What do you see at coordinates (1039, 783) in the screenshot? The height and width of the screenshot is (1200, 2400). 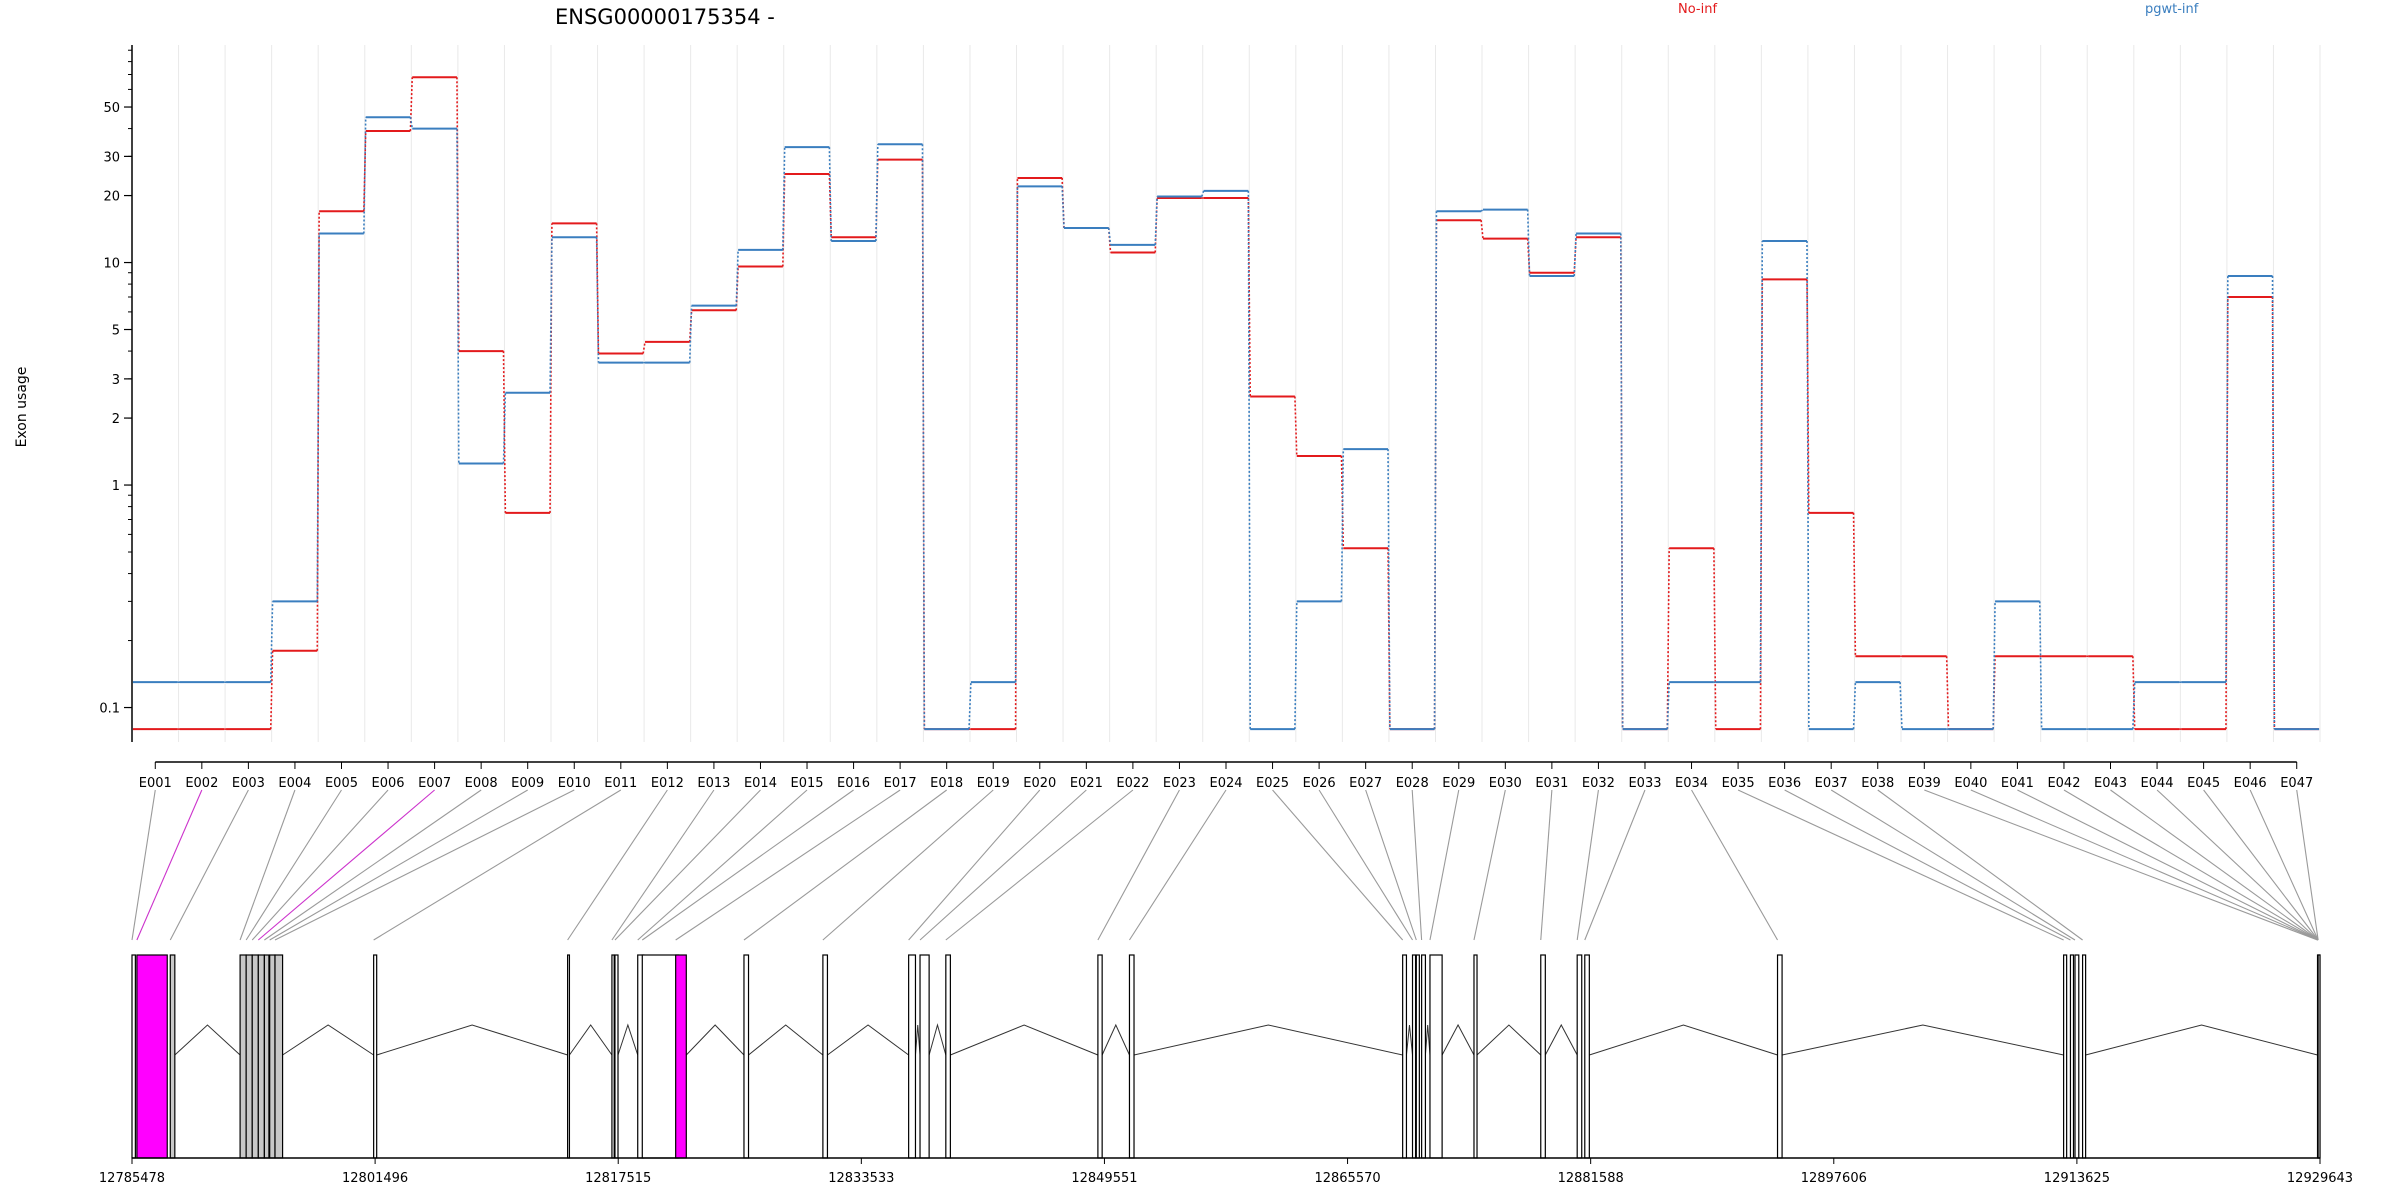 I see `x-tick-label: E020` at bounding box center [1039, 783].